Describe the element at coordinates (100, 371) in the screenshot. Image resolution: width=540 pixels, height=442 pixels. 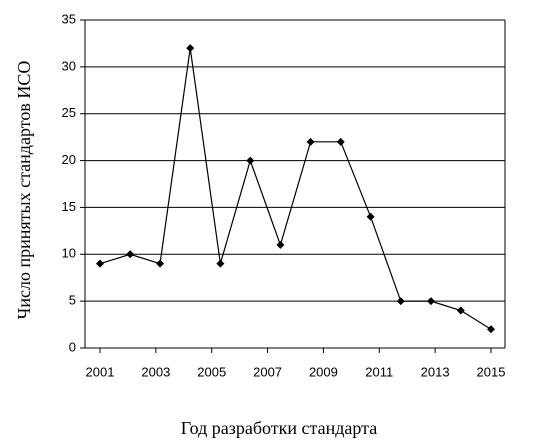
I see `x-tick-label: 2001` at that location.